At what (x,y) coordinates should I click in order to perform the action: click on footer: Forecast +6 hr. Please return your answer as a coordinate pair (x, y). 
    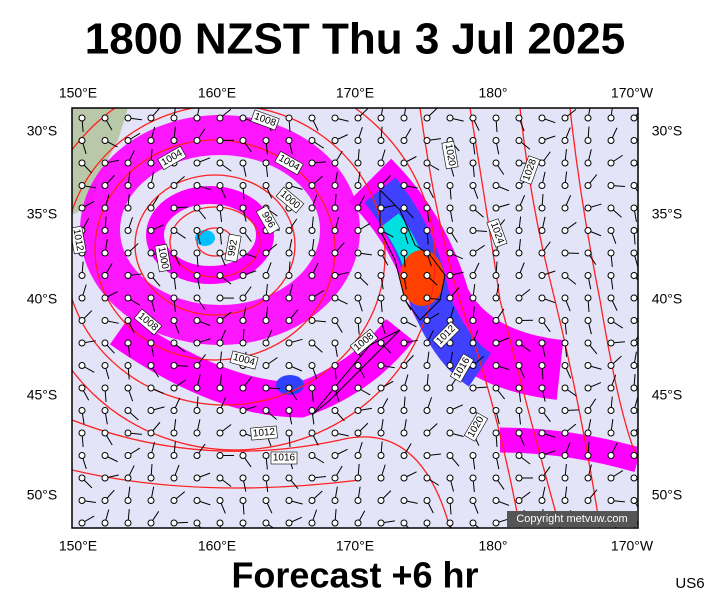
    Looking at the image, I should click on (354, 575).